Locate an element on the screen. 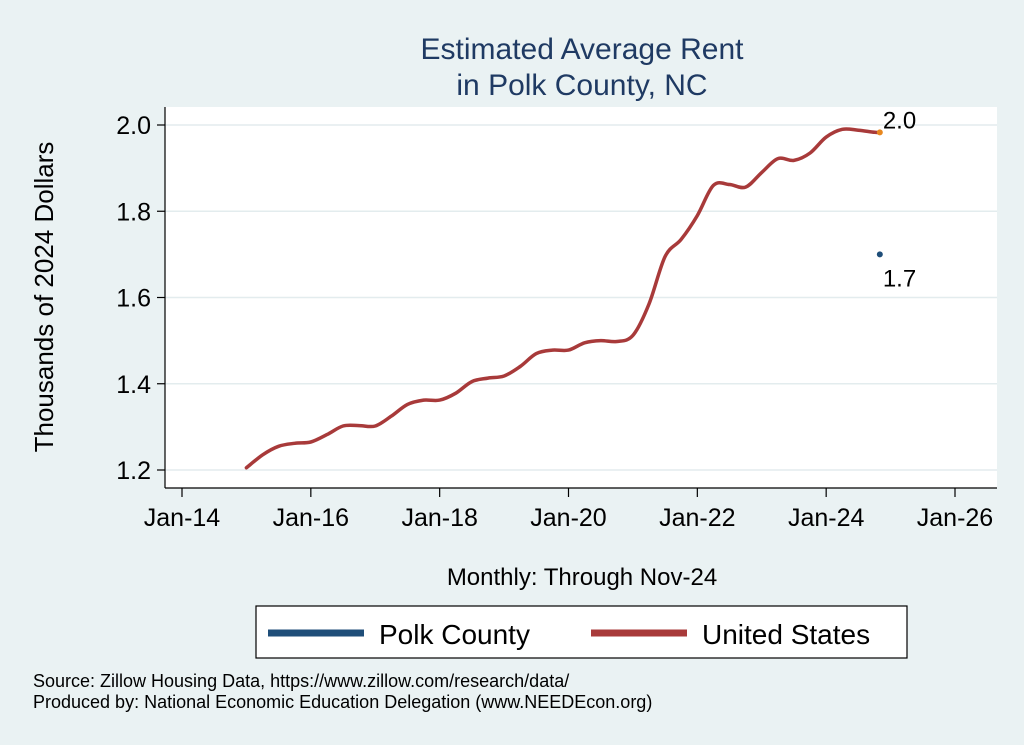 This screenshot has height=745, width=1024. y-ticks: 1.2 1.4 1.6 1.8 2.0 is located at coordinates (140, 298).